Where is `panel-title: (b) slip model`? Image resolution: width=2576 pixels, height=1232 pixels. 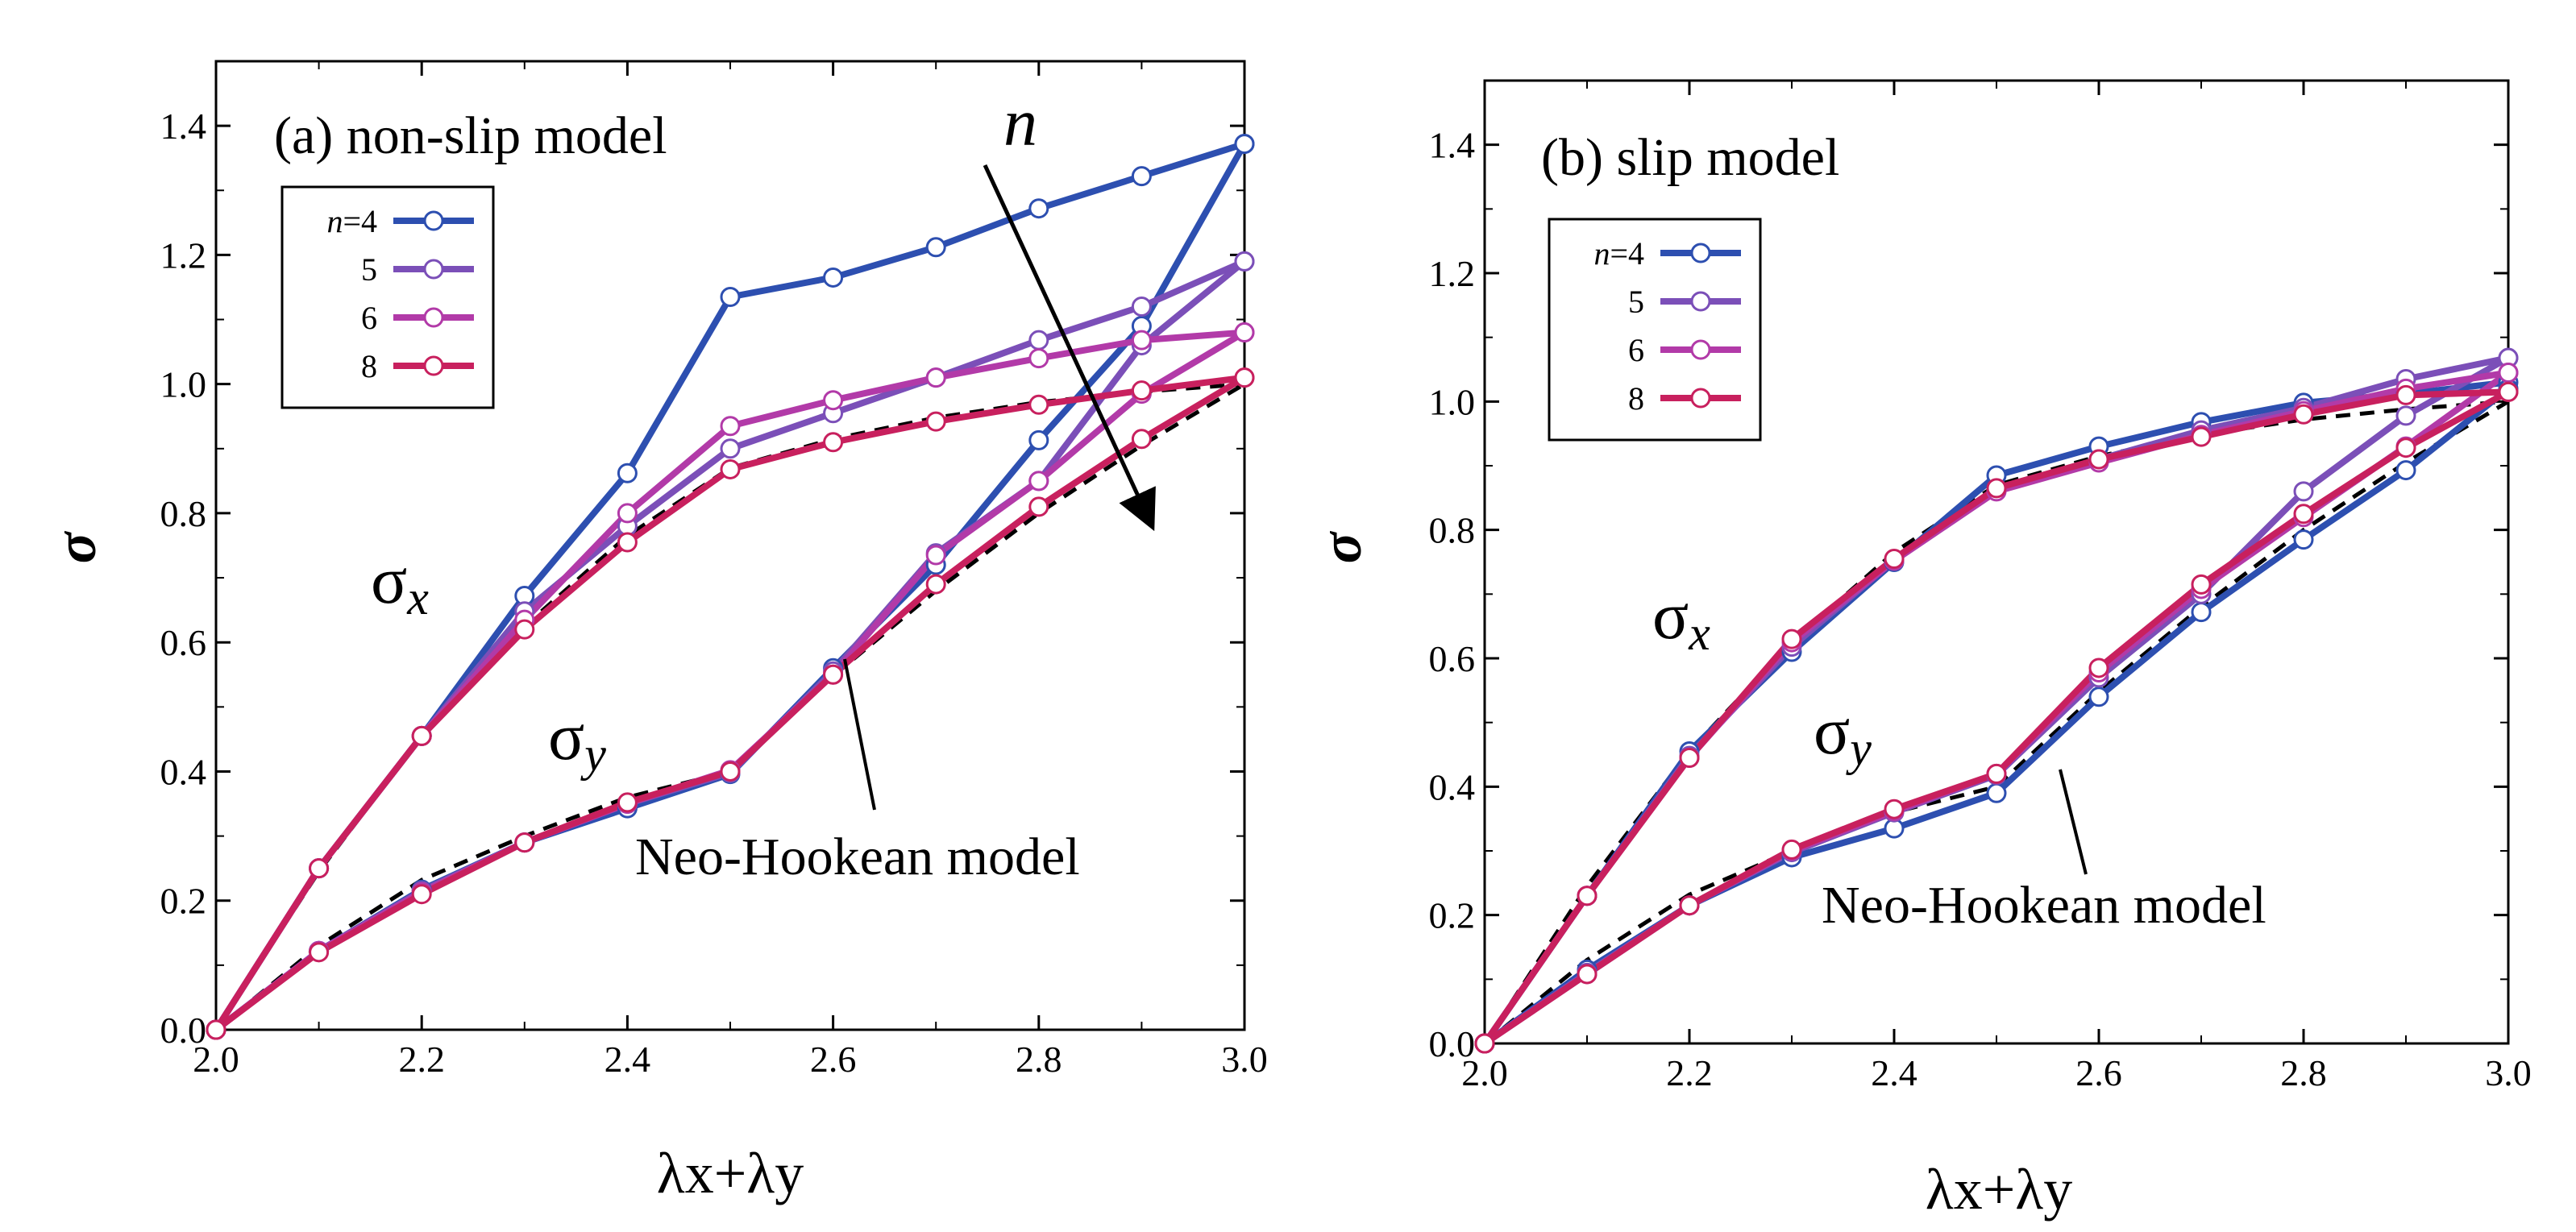 panel-title: (b) slip model is located at coordinates (1690, 157).